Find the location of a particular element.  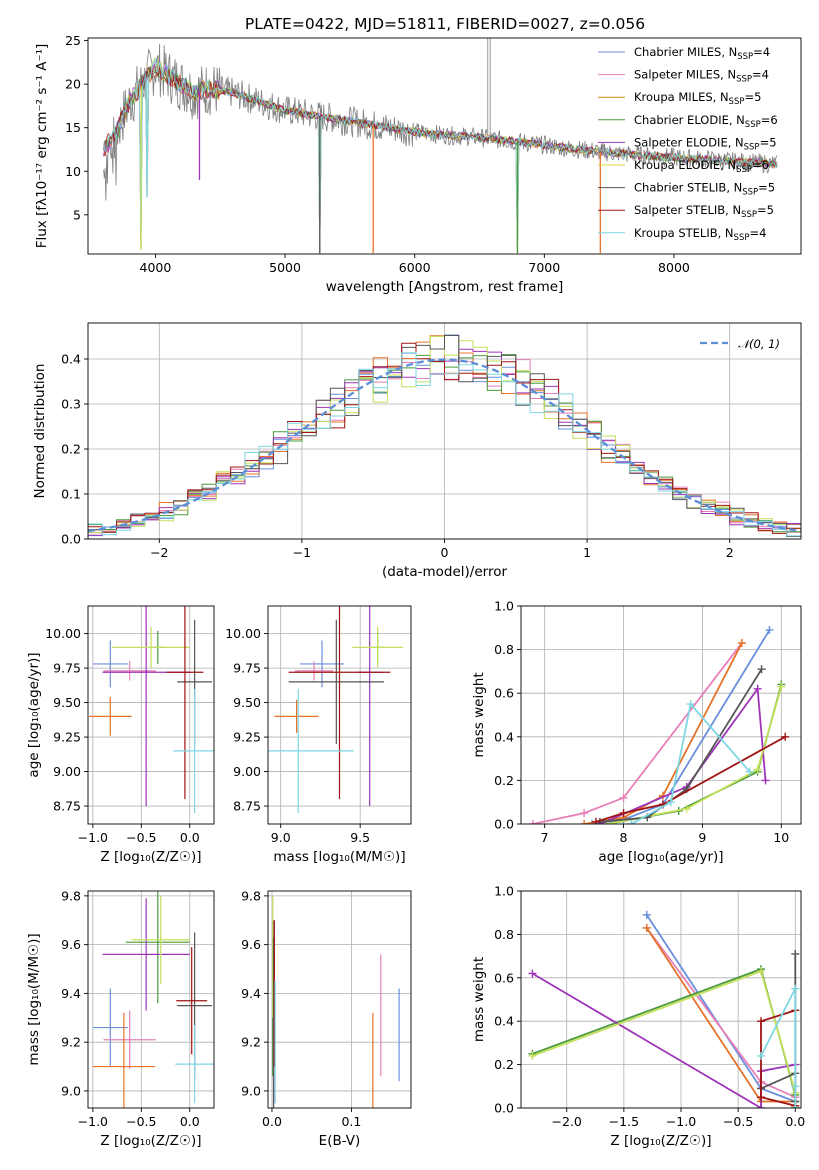

x-tick-label: 0 is located at coordinates (445, 552).